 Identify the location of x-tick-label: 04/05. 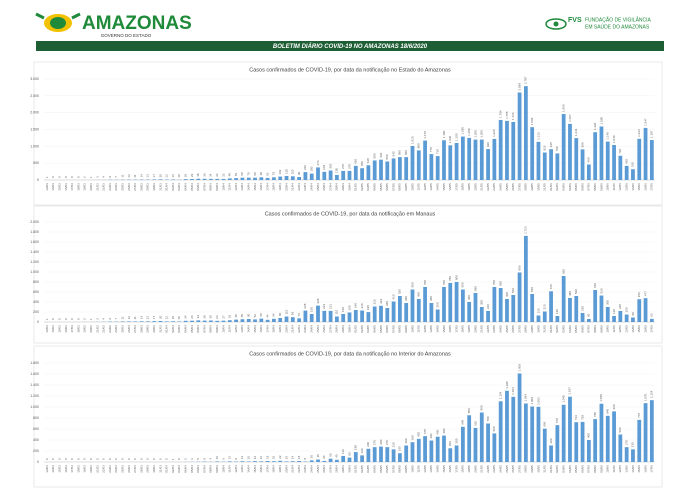
(374, 329).